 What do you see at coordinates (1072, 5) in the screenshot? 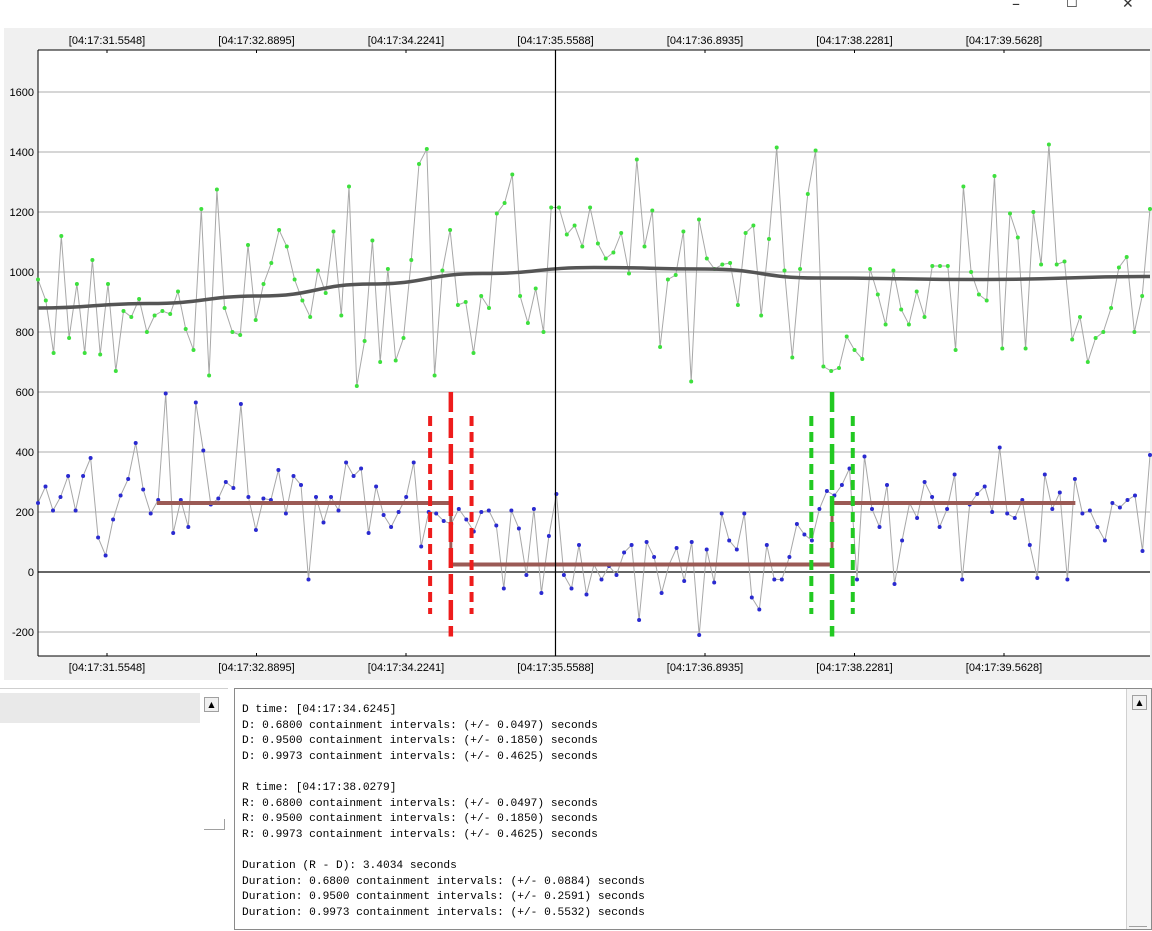
I see `maximize-icon: ☐` at bounding box center [1072, 5].